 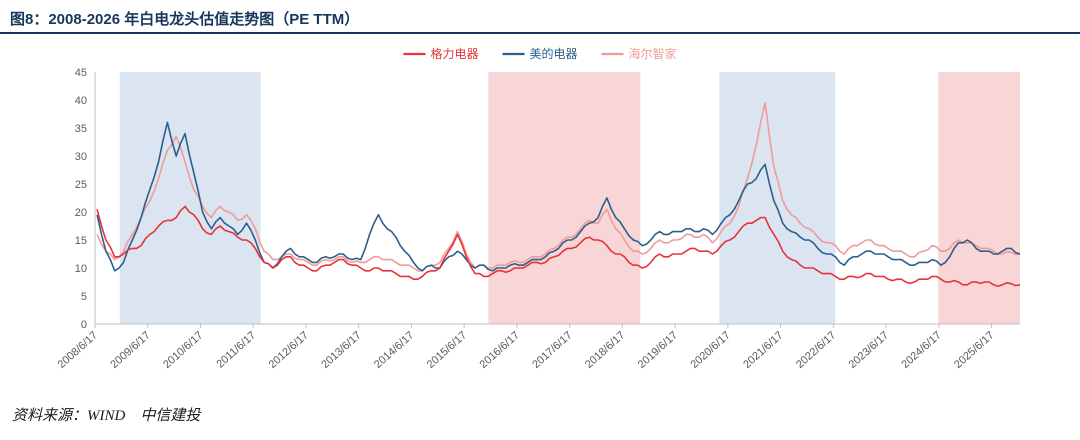 I want to click on legend-item-0: 格力电器, so click(x=441, y=53).